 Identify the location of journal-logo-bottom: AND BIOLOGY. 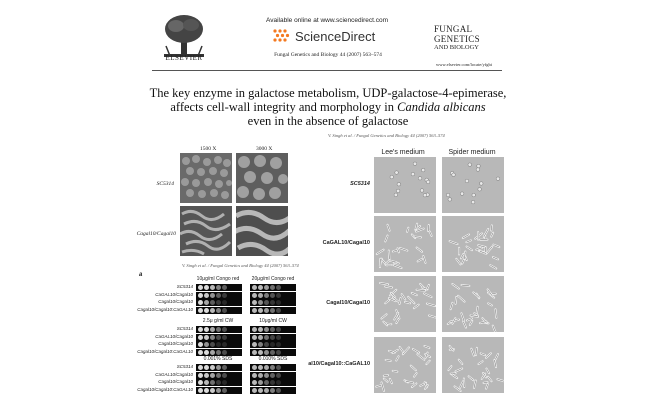
(456, 47).